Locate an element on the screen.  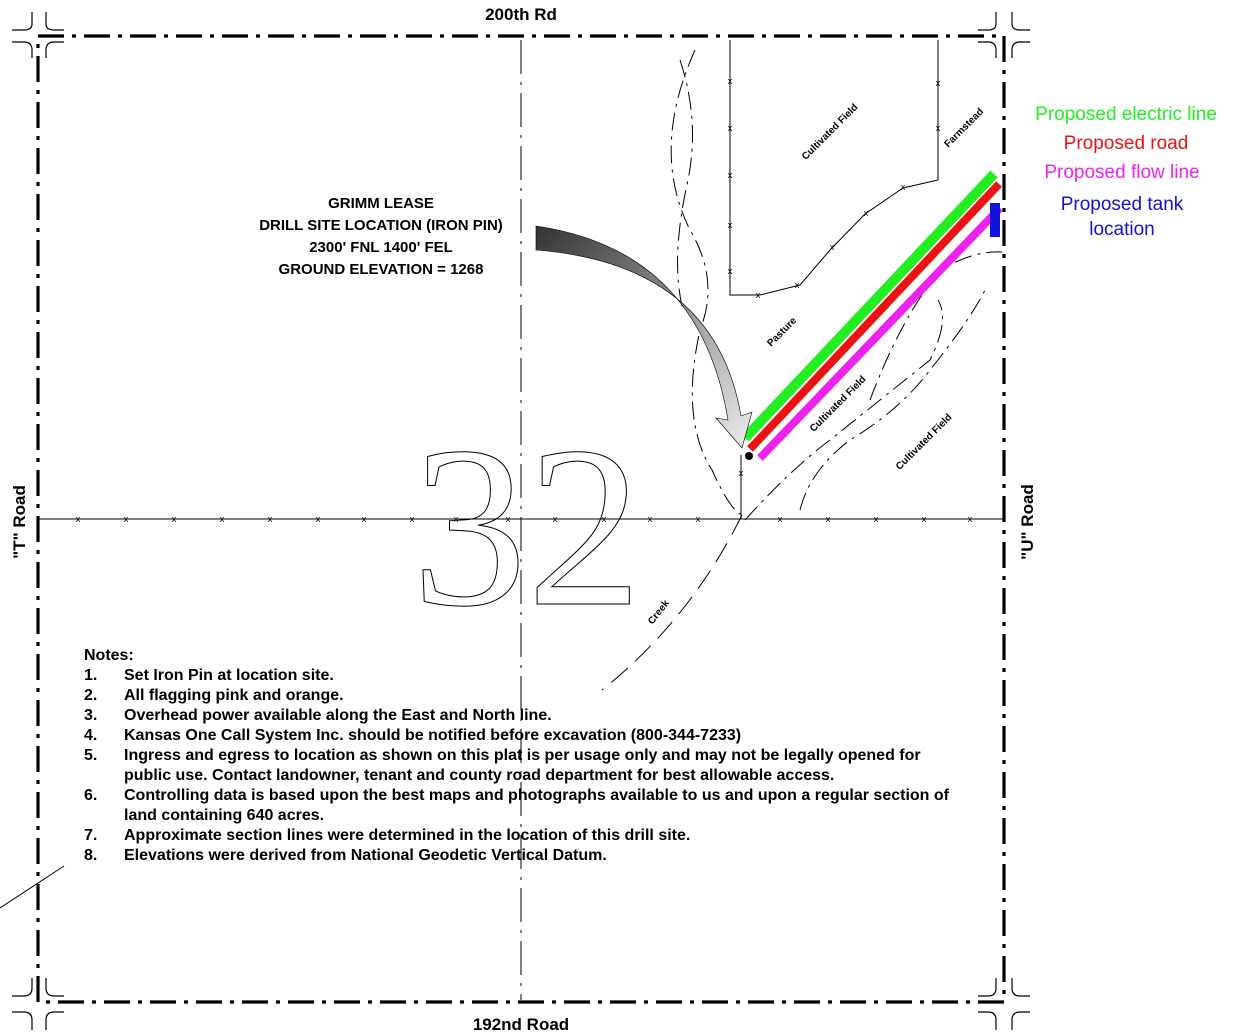
section-number: 32 is located at coordinates (527, 527).